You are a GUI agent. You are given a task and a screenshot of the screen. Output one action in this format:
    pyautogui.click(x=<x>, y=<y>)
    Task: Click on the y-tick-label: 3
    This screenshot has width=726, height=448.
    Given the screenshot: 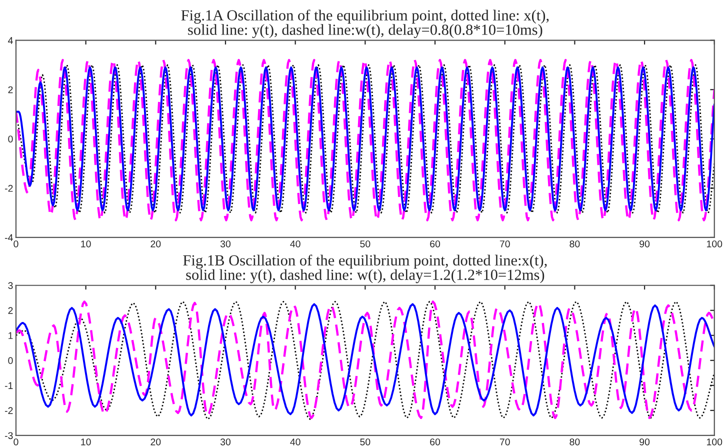 What is the action you would take?
    pyautogui.click(x=10, y=285)
    